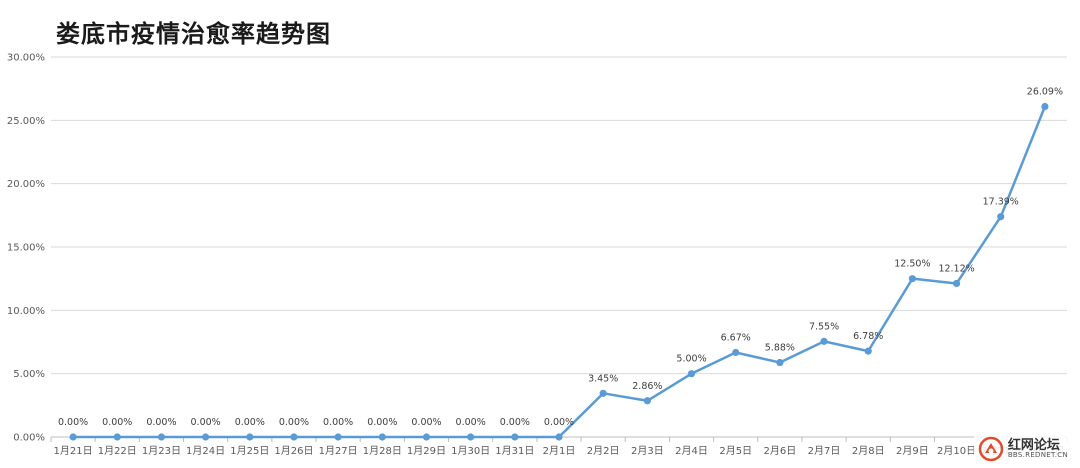 The image size is (1080, 468). Describe the element at coordinates (1045, 92) in the screenshot. I see `data-label: 26.09%` at that location.